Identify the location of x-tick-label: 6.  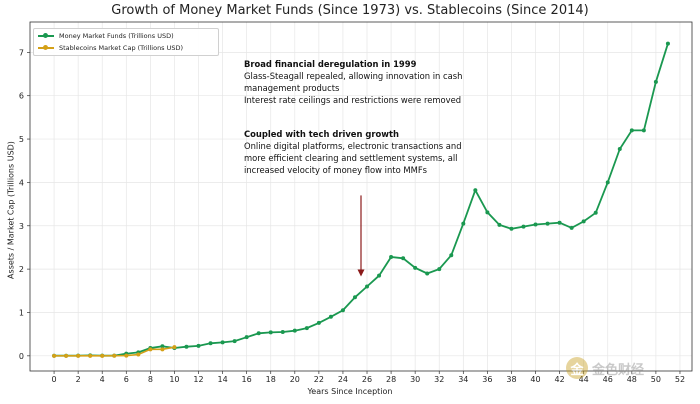
(126, 379).